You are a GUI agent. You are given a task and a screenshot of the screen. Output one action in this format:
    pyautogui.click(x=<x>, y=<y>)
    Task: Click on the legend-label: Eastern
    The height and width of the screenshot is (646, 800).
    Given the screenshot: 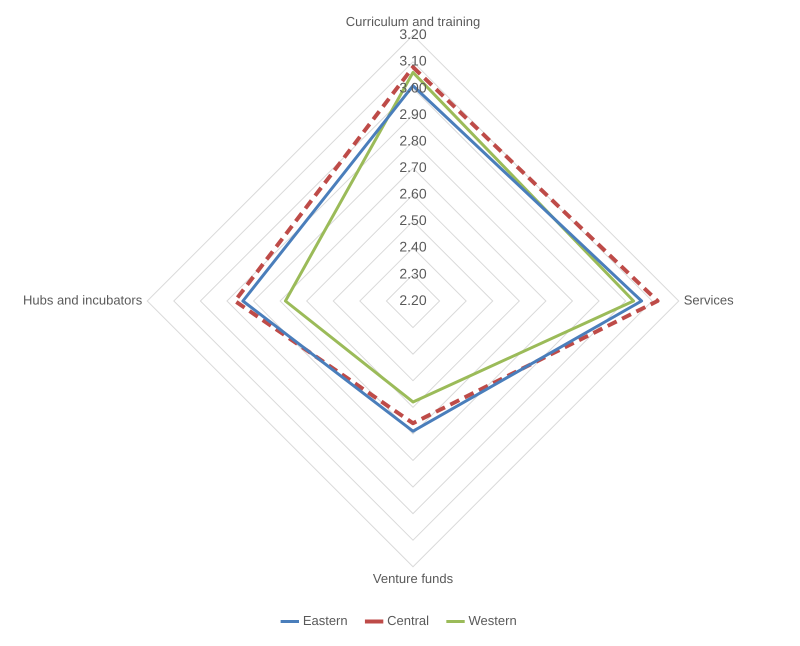 What is the action you would take?
    pyautogui.click(x=325, y=620)
    